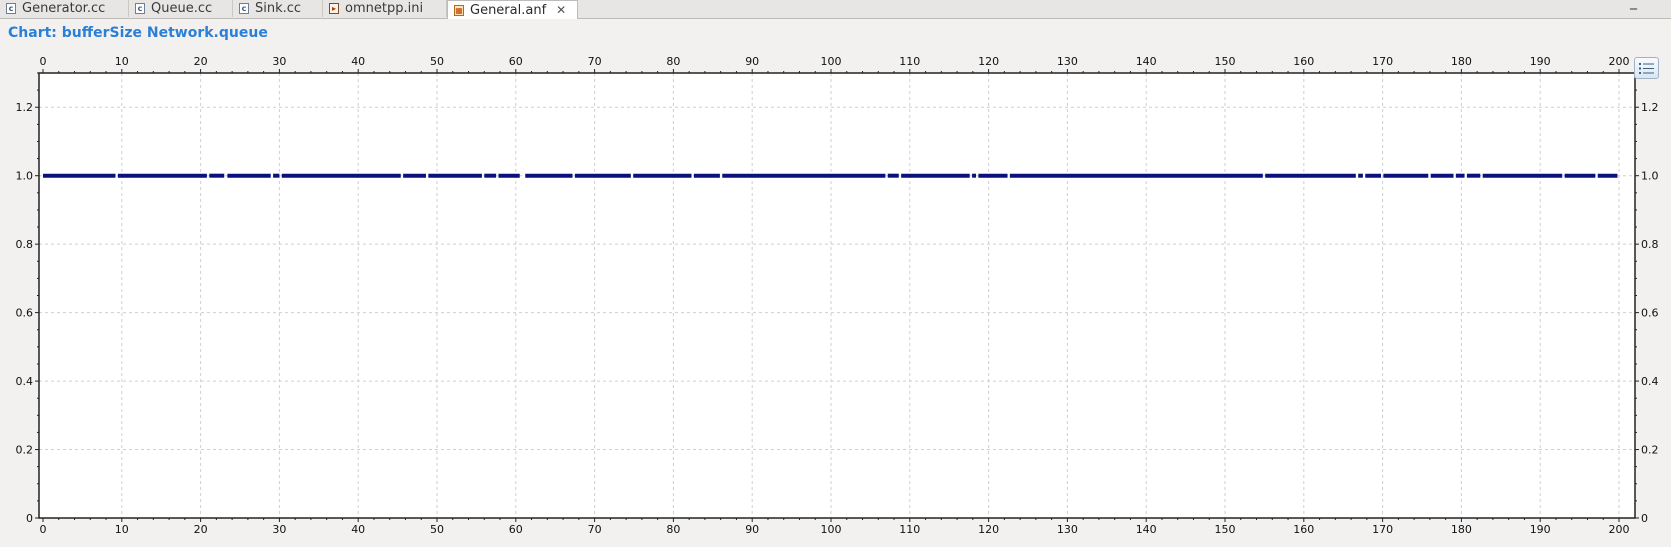  Describe the element at coordinates (561, 10) in the screenshot. I see `close-icon: ✕` at that location.